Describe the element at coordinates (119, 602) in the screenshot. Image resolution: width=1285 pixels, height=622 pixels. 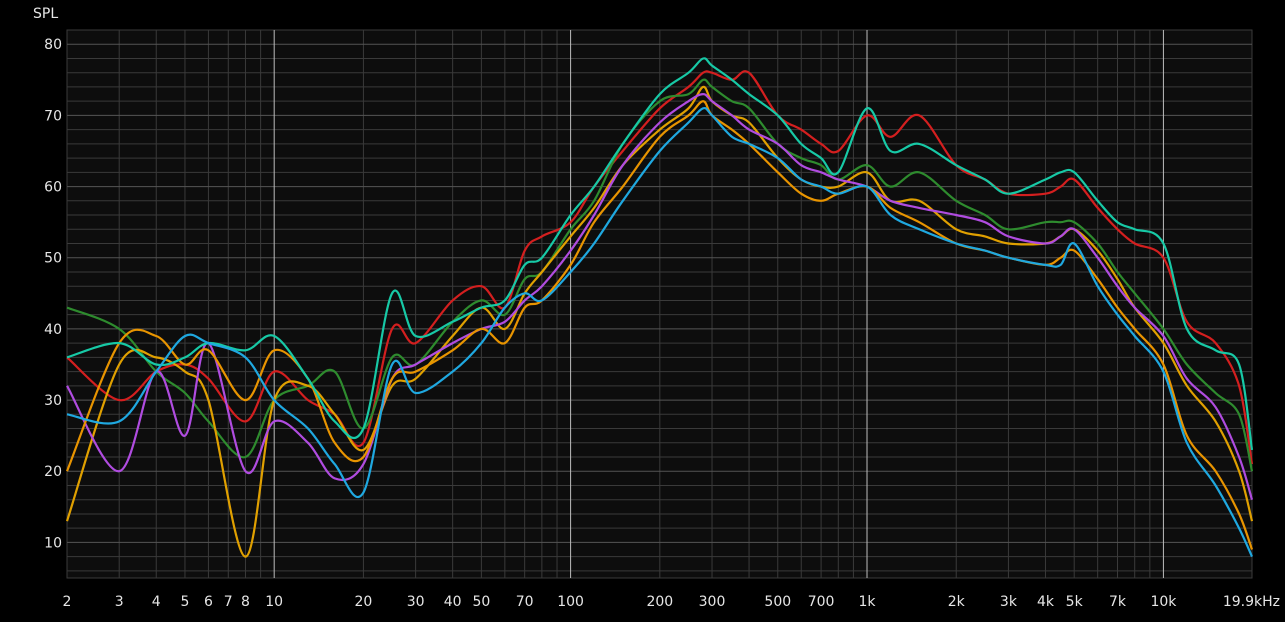
I see `x-tick-label: 3` at that location.